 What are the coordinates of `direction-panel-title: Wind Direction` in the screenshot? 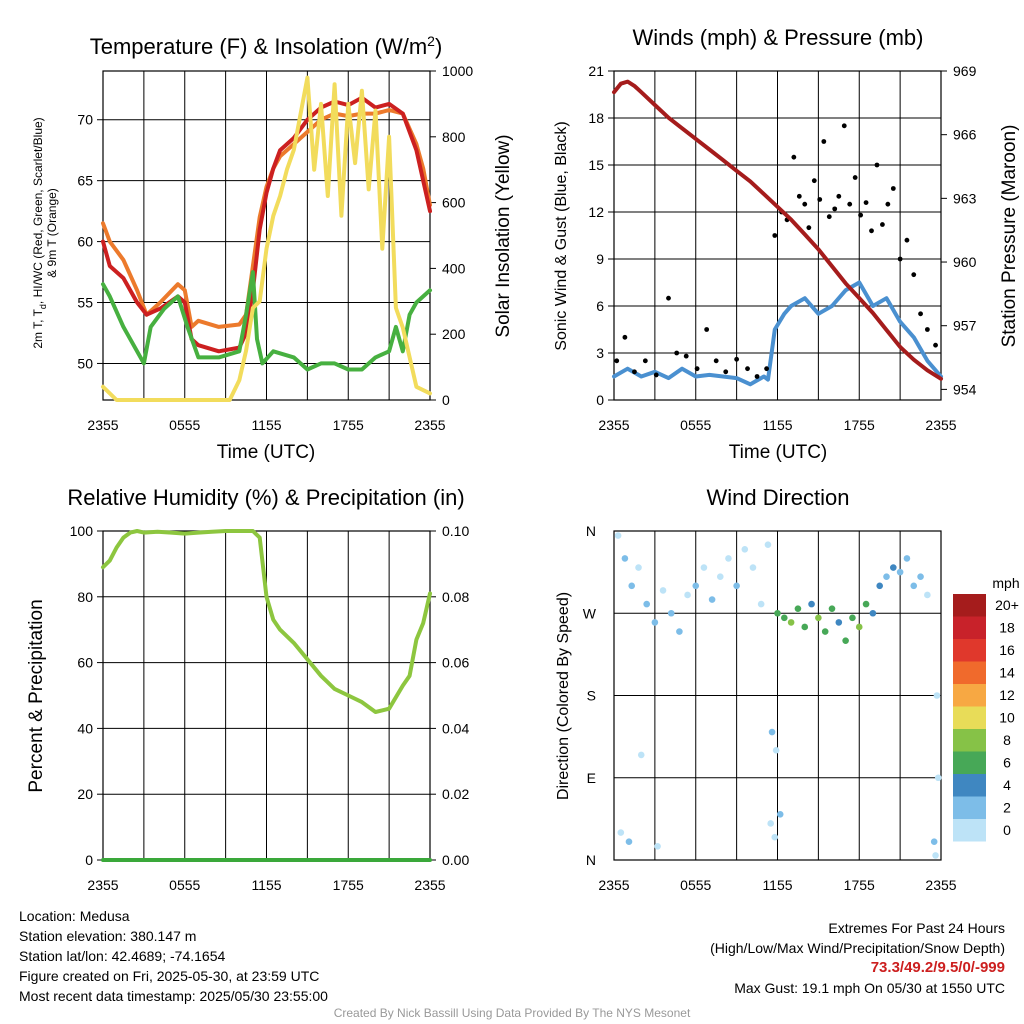 It's located at (777, 497).